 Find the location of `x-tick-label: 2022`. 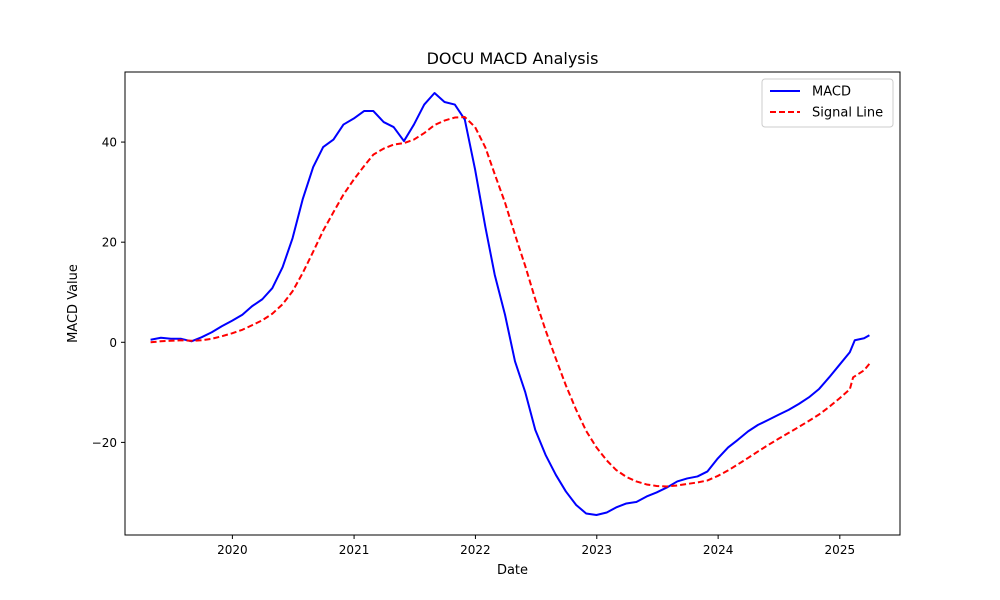

x-tick-label: 2022 is located at coordinates (475, 550).